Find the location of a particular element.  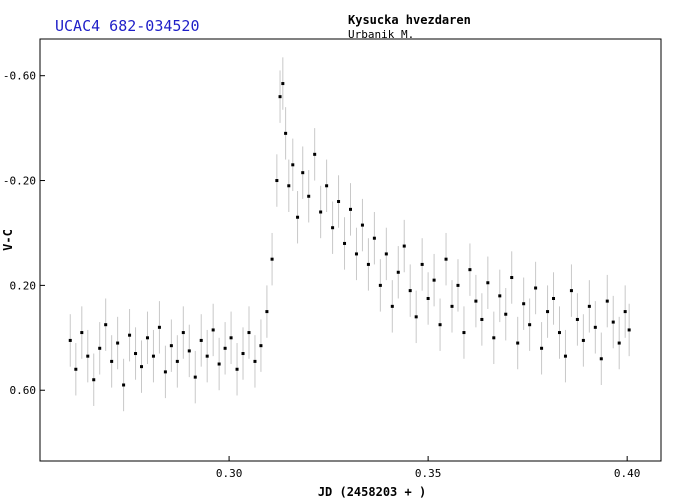

y-tick-label: -0.60 is located at coordinates (19, 76).